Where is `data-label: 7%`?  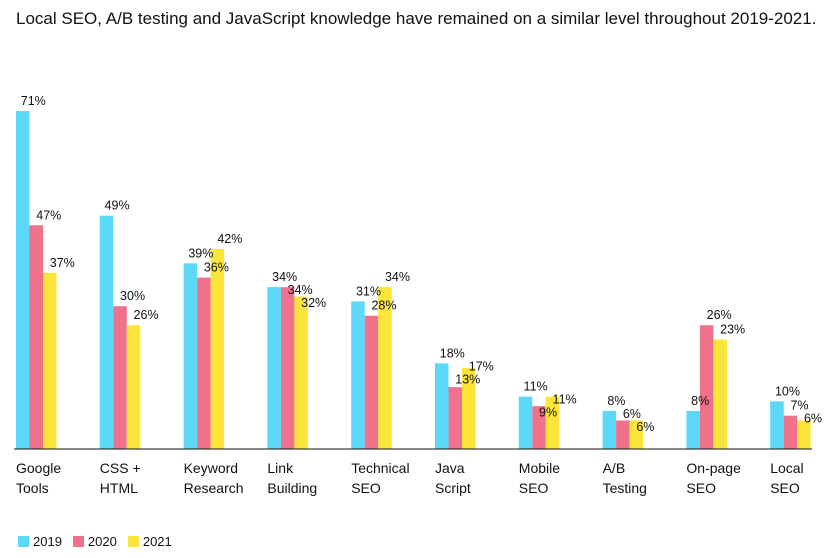 data-label: 7% is located at coordinates (799, 406).